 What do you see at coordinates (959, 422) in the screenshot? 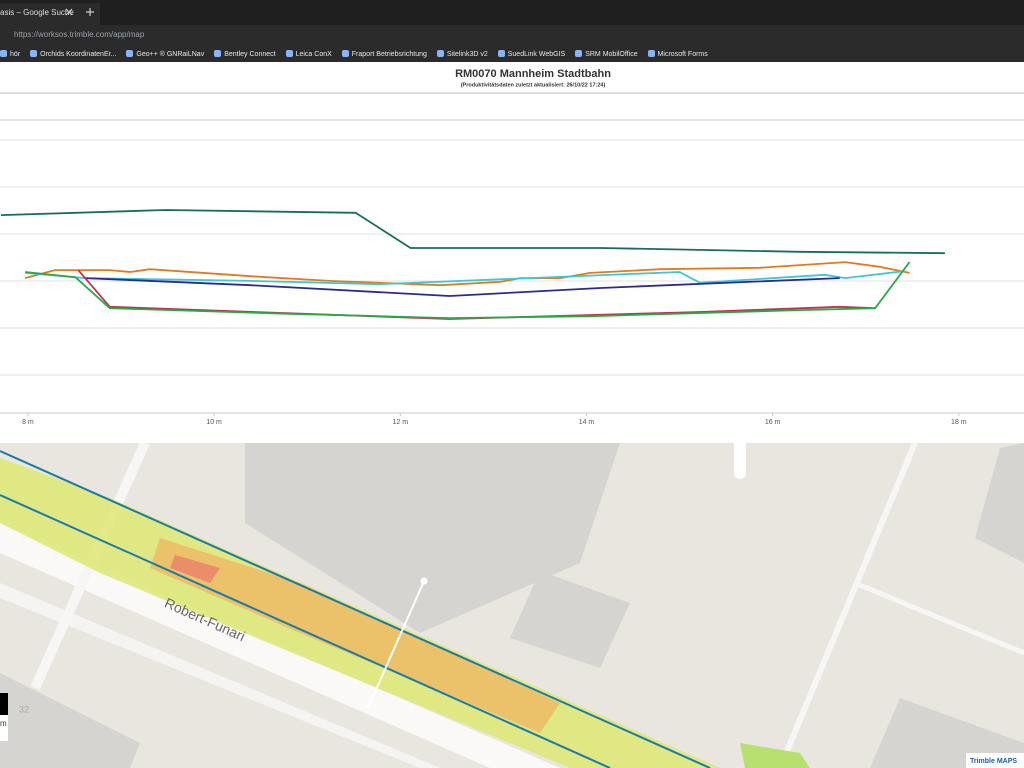
I see `x-tick-label: 18 m` at bounding box center [959, 422].